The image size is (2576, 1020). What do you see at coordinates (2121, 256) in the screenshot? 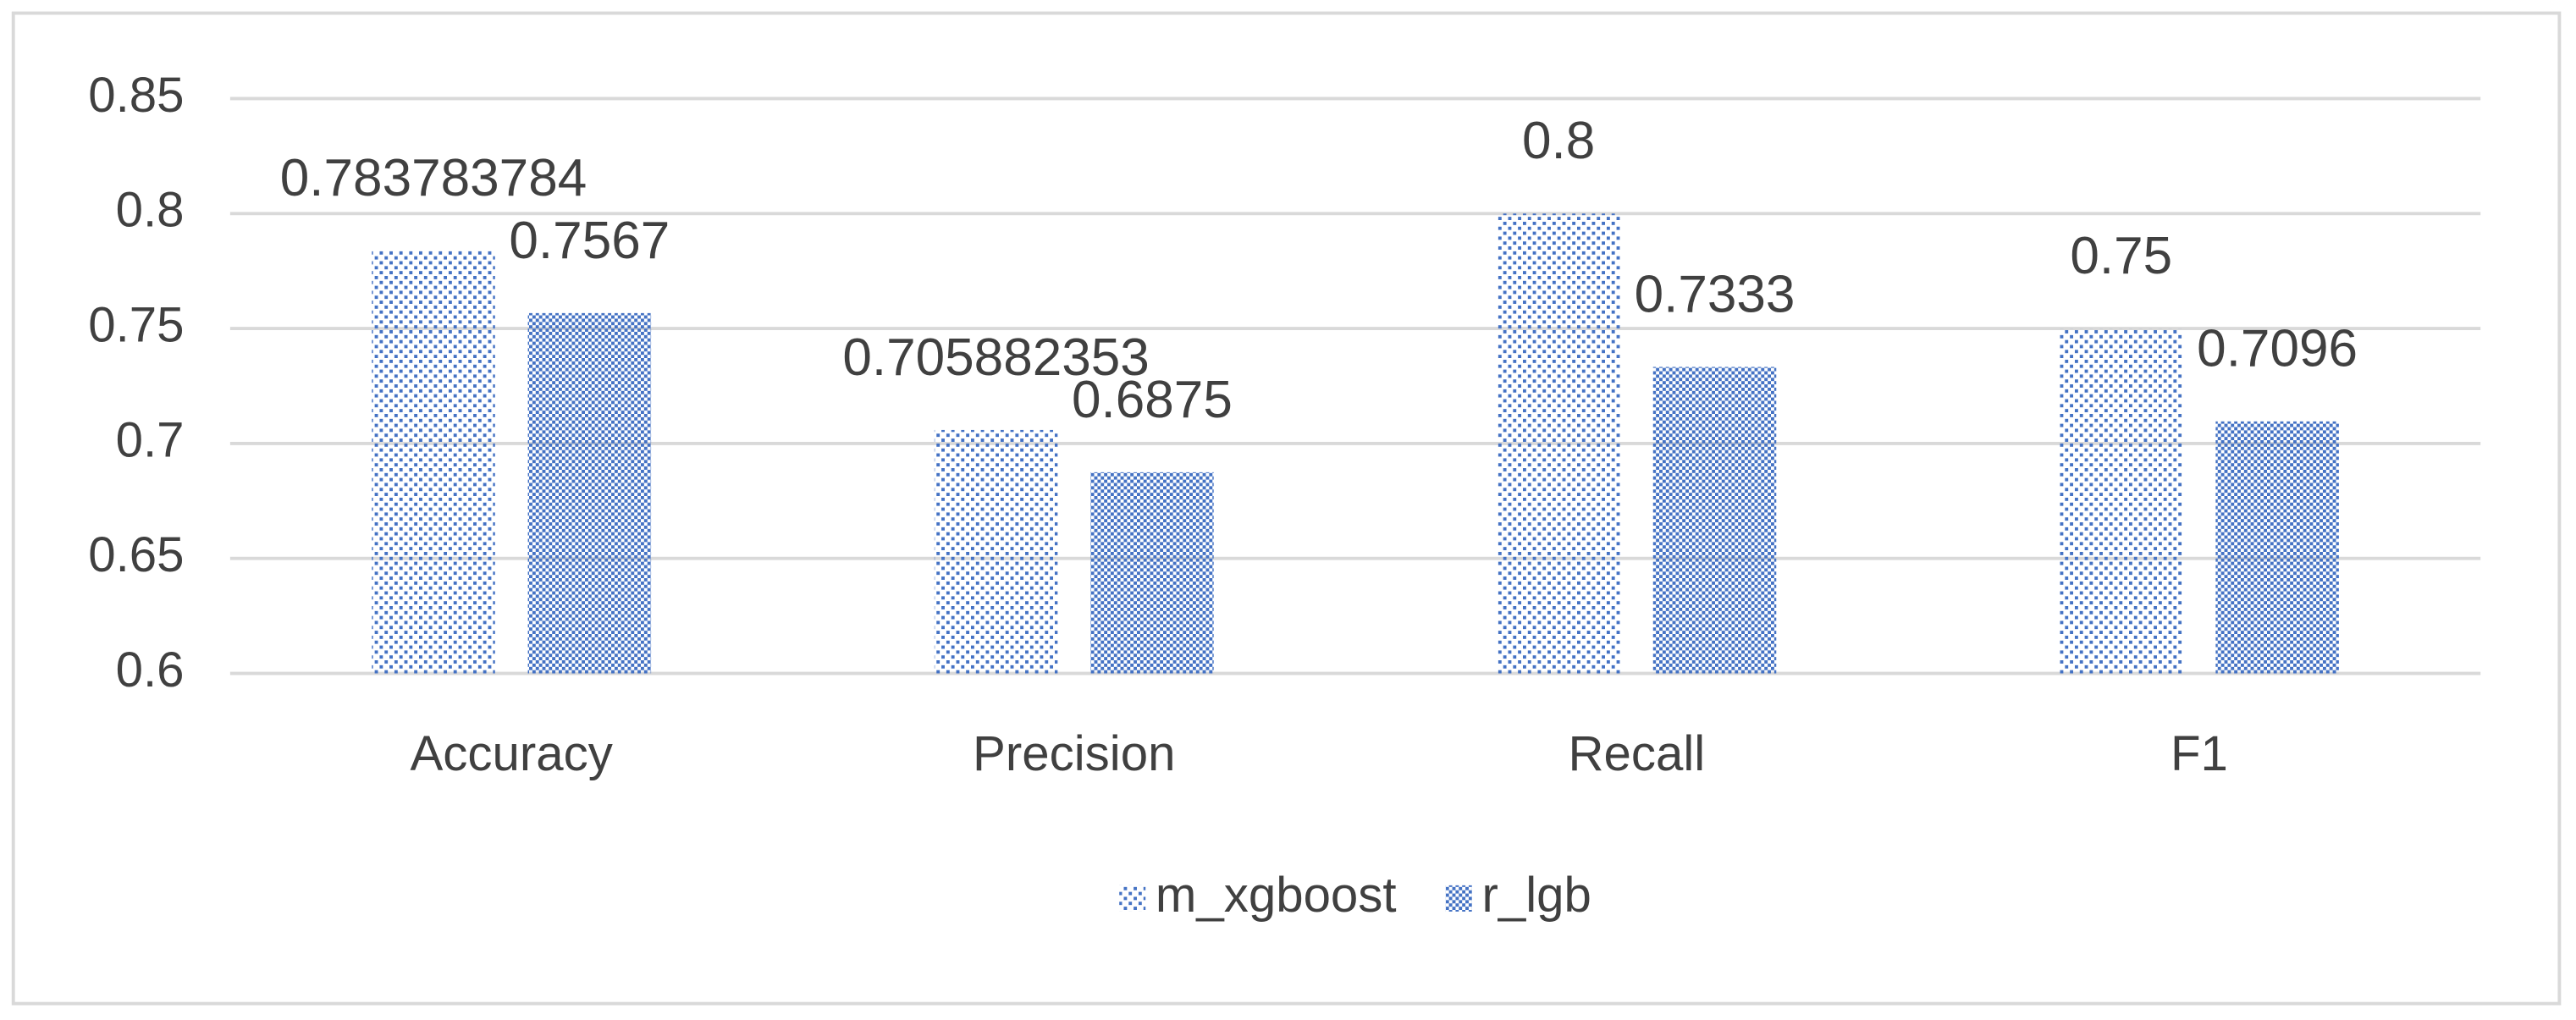
I see `data-label: 0.75` at bounding box center [2121, 256].